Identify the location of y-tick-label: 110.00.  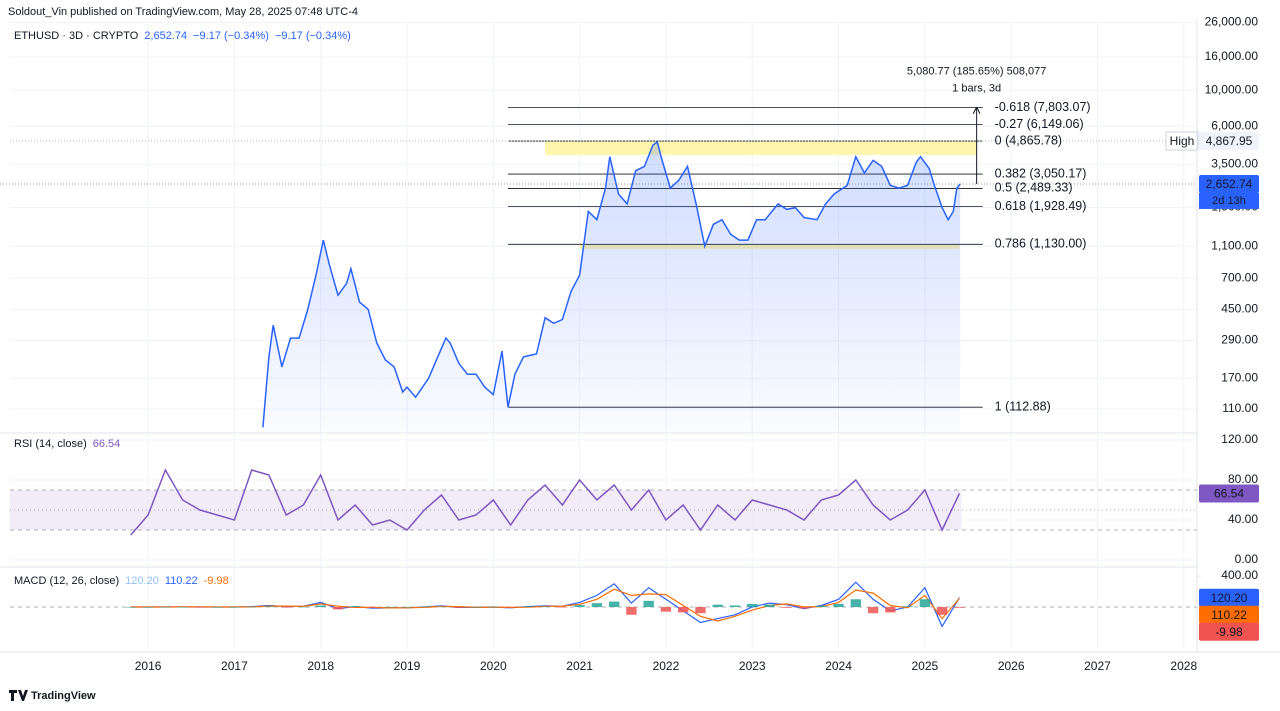
(1240, 408).